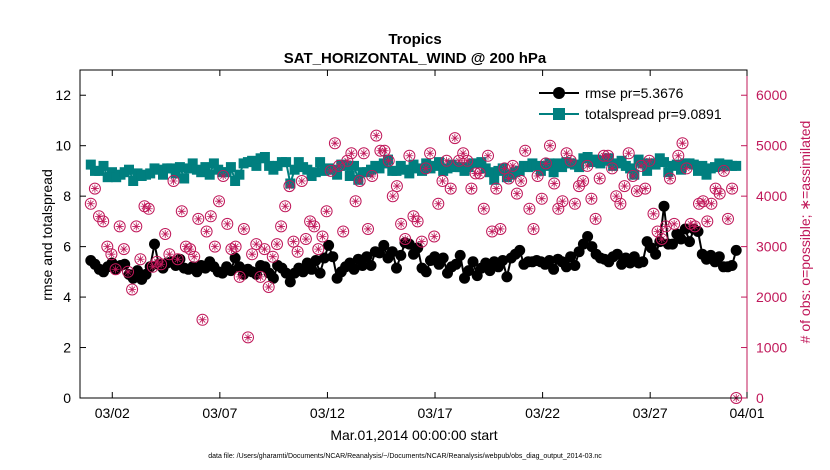  I want to click on x-tick-label: 03/12, so click(327, 413).